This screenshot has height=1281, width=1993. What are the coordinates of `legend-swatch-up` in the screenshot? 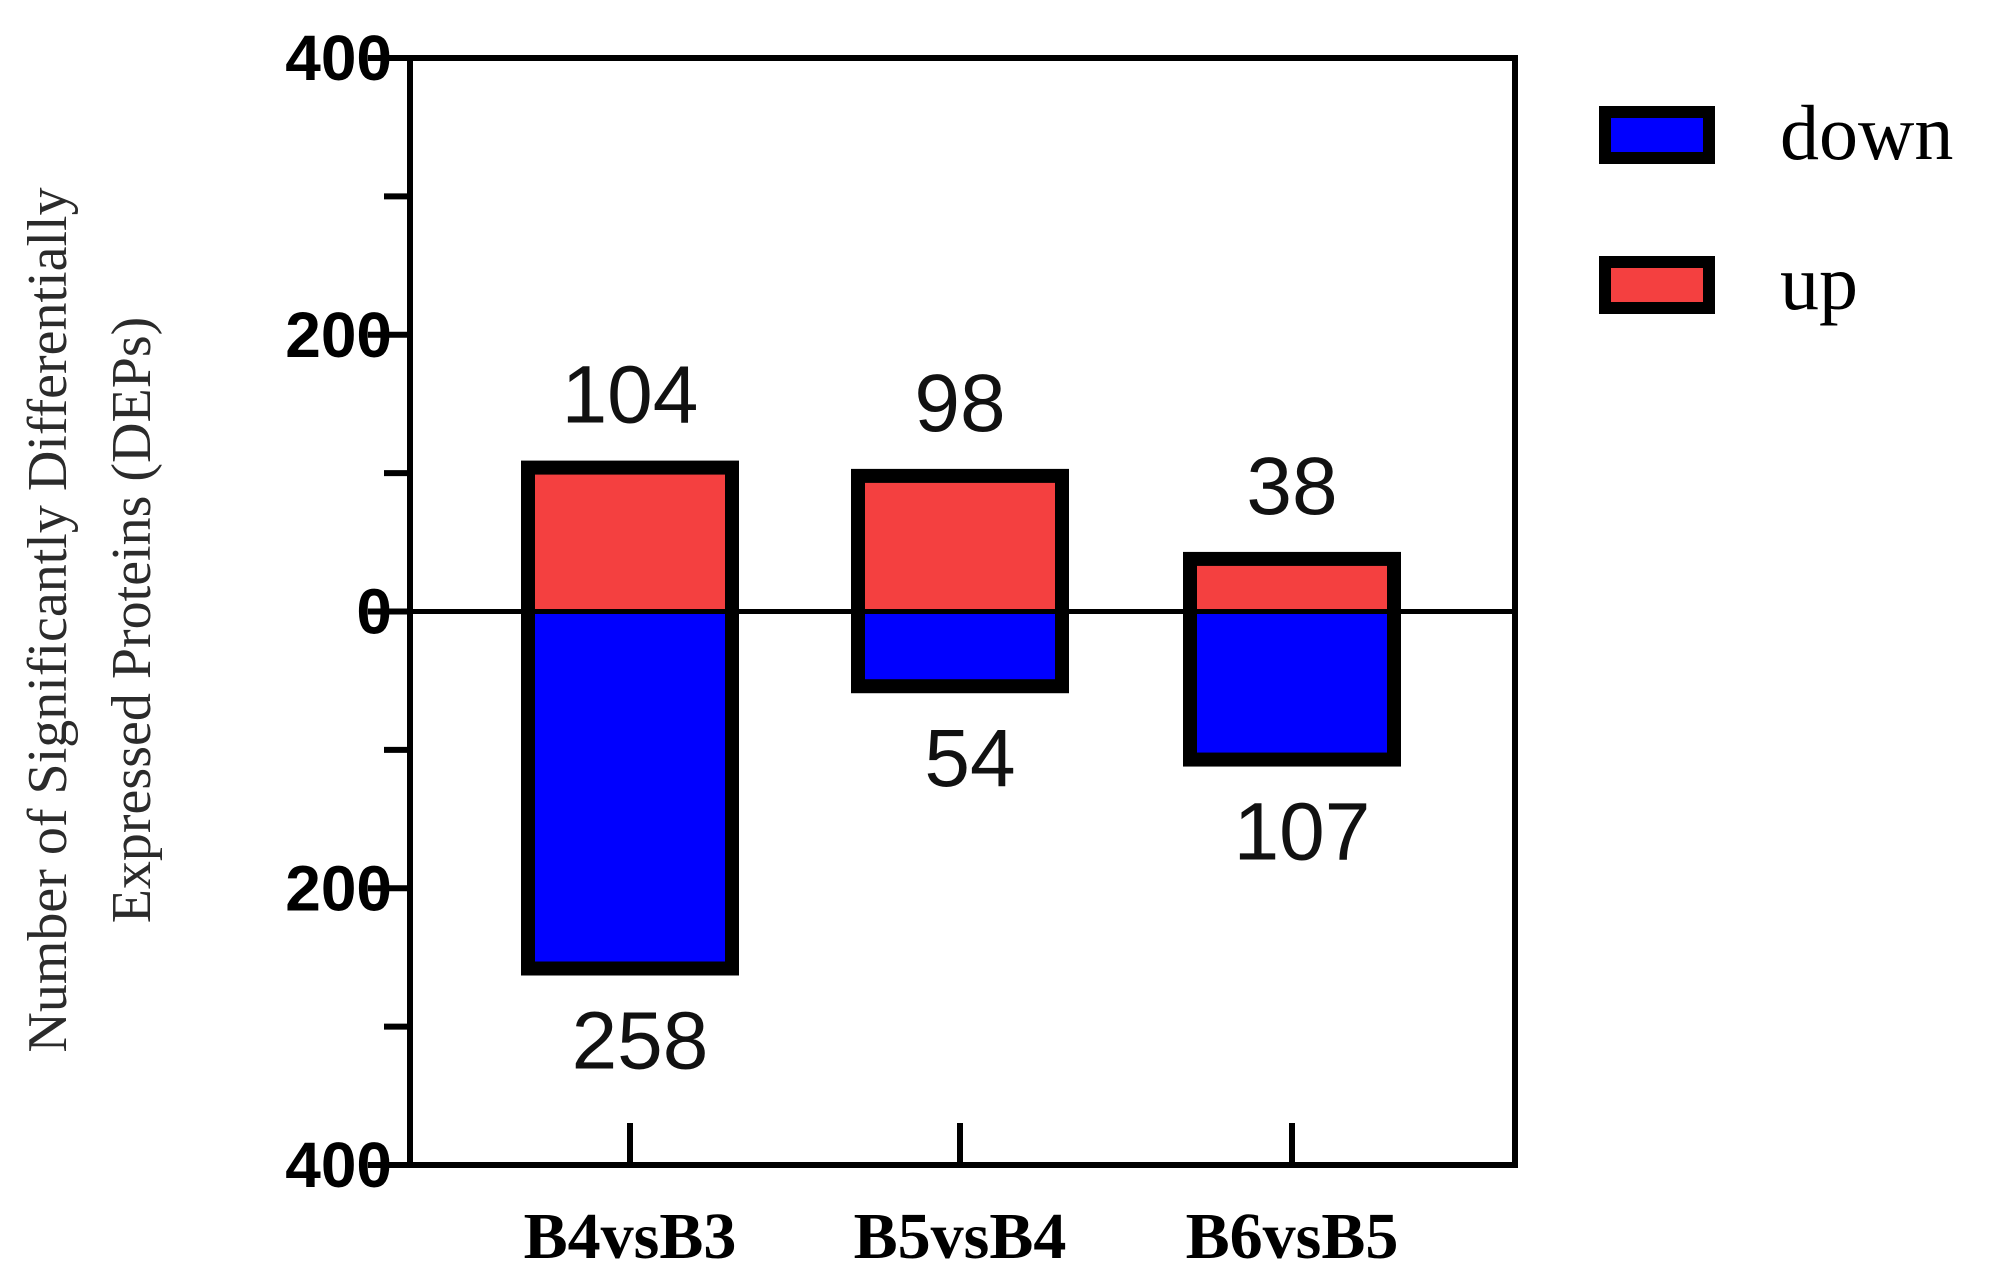 It's located at (1657, 285).